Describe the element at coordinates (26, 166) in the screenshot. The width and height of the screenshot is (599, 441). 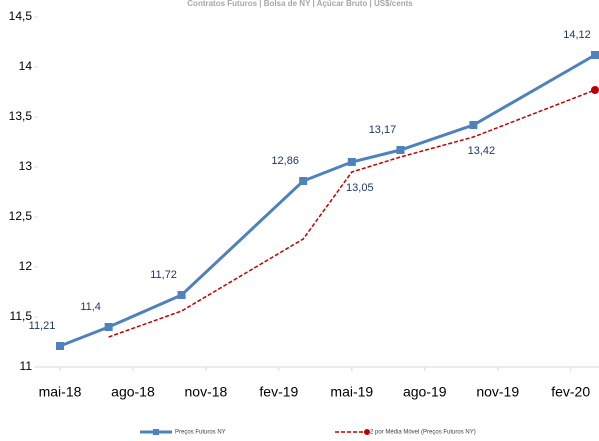
I see `y-tick-label: 13` at that location.